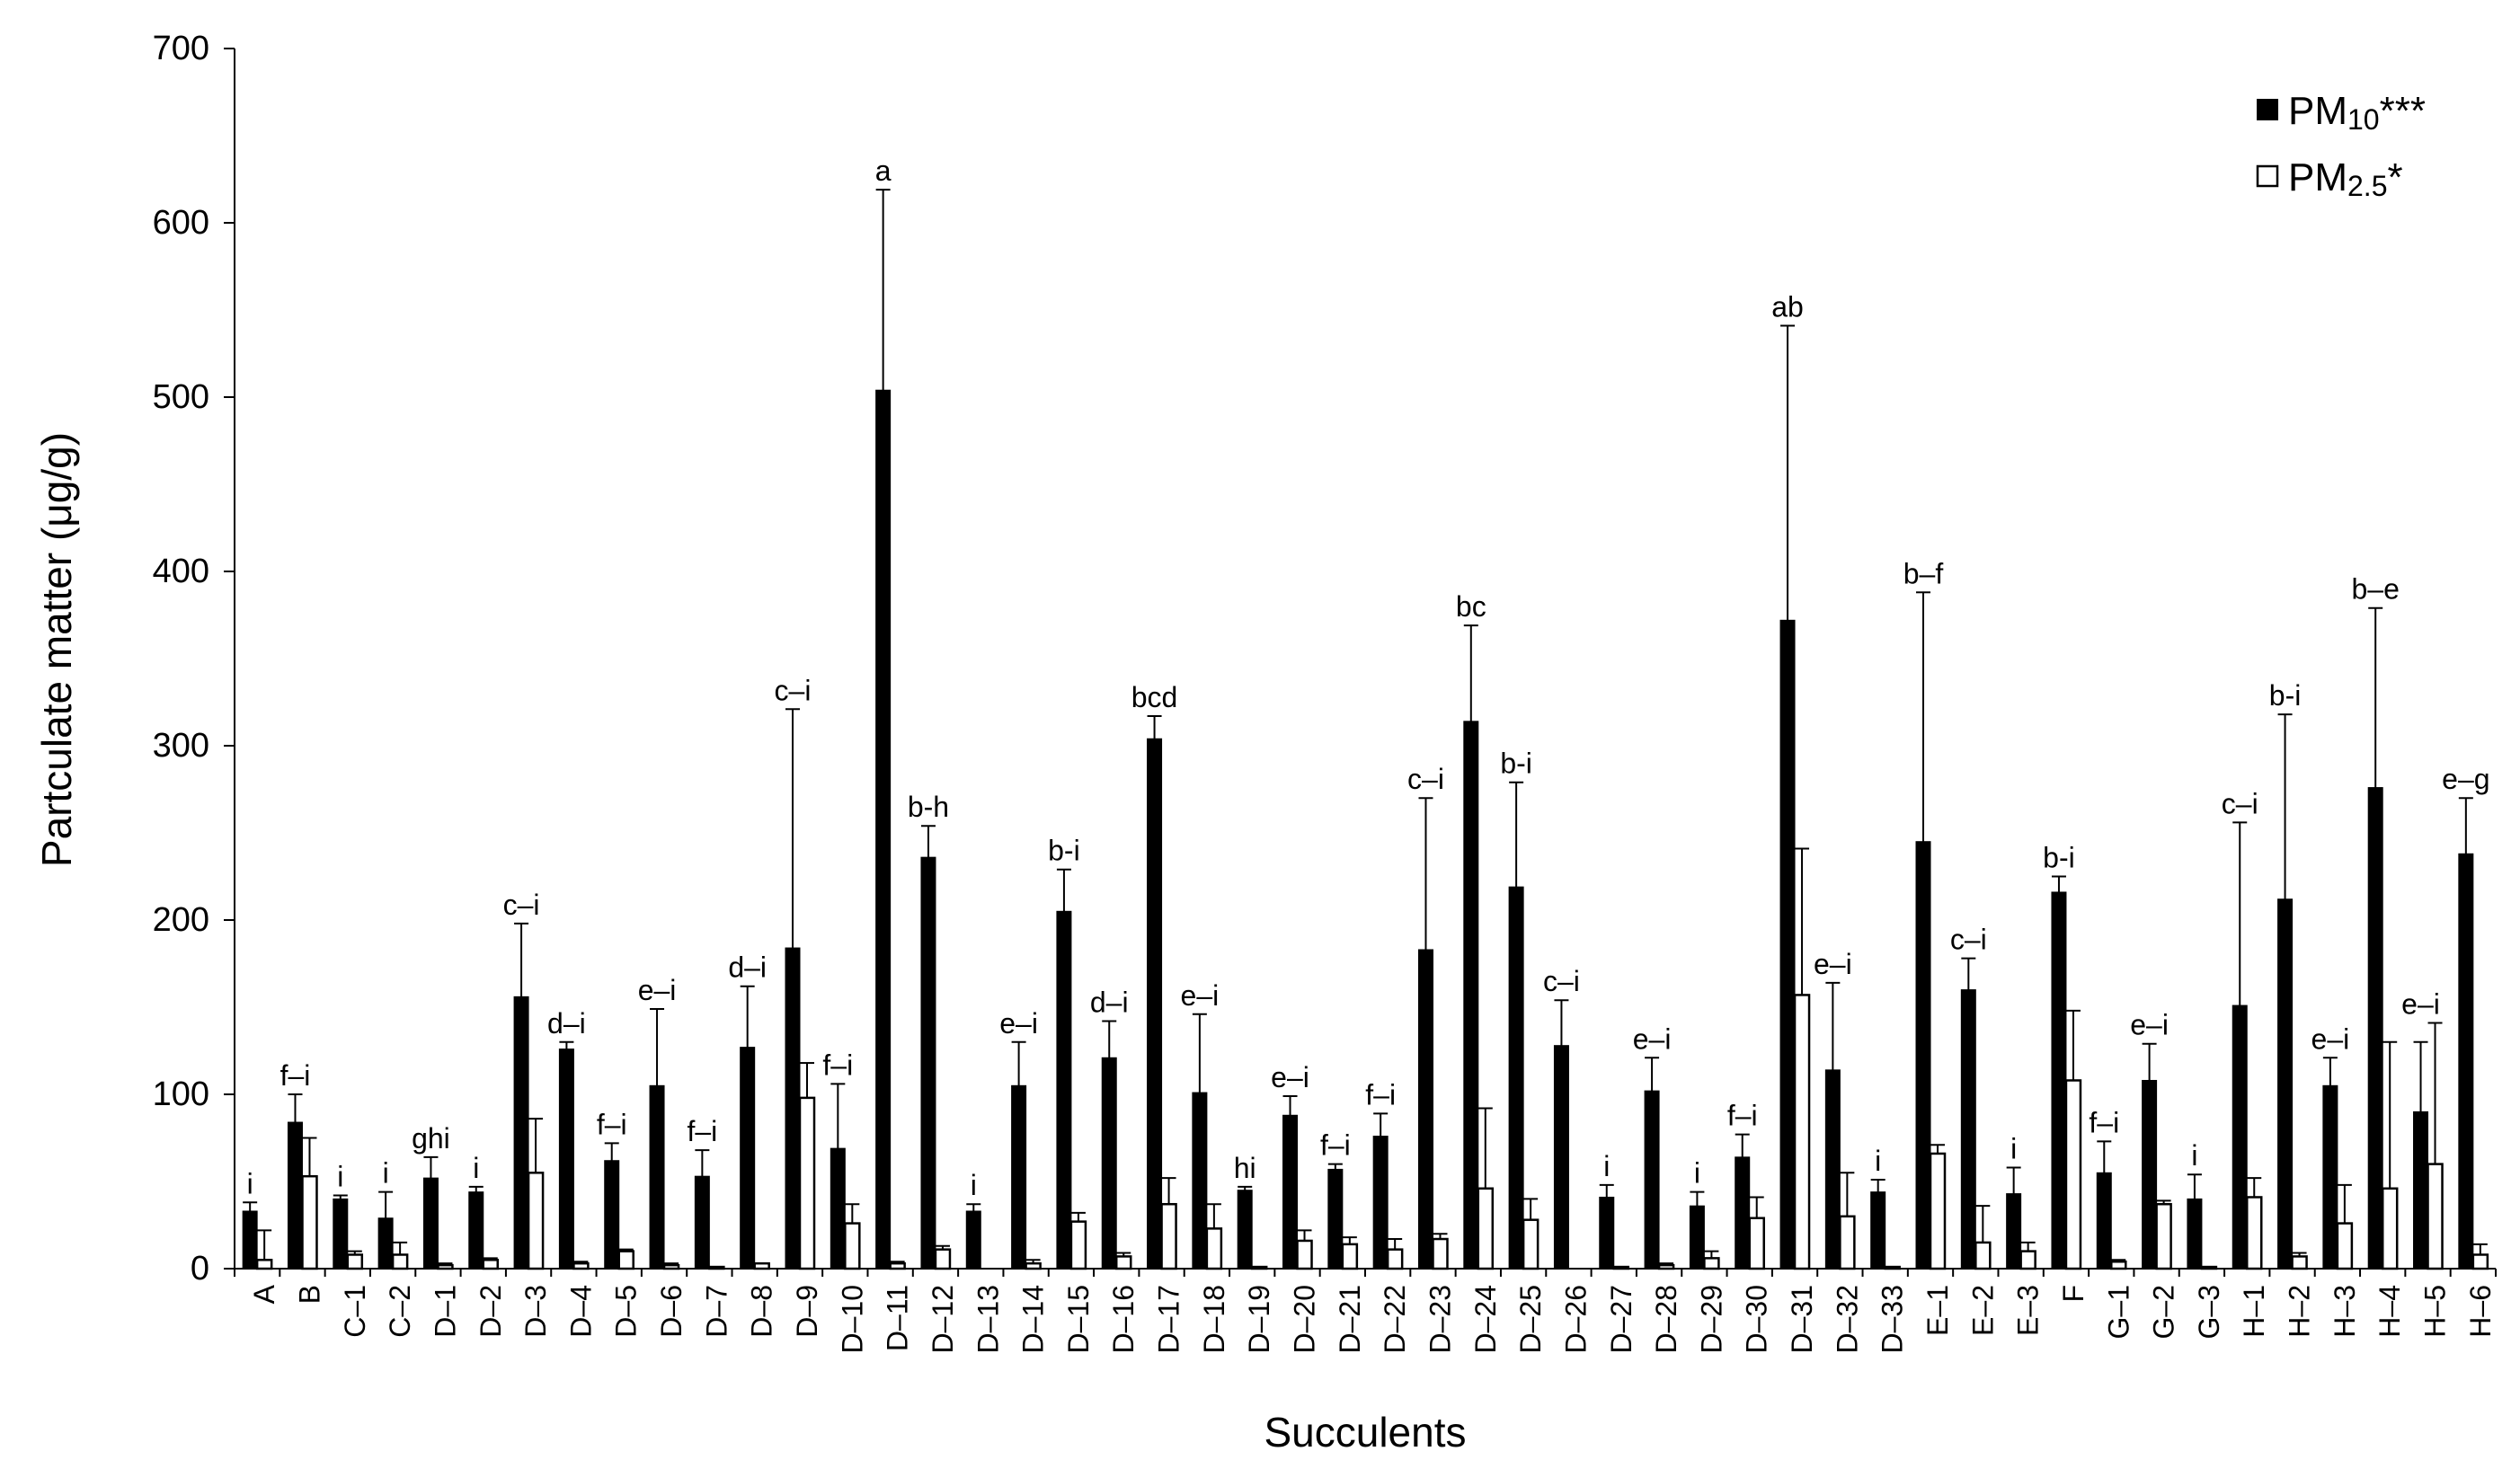  What do you see at coordinates (1109, 1003) in the screenshot?
I see `significance-label: d–i` at bounding box center [1109, 1003].